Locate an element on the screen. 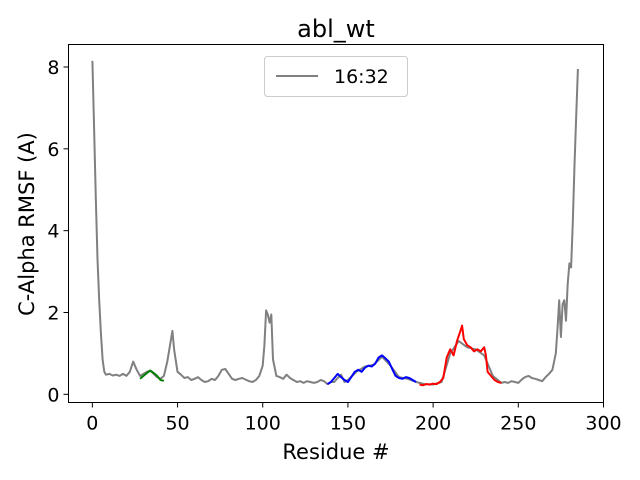 This screenshot has height=480, width=640. y-axis-title: C-Alpha RMSF (A) is located at coordinates (27, 224).